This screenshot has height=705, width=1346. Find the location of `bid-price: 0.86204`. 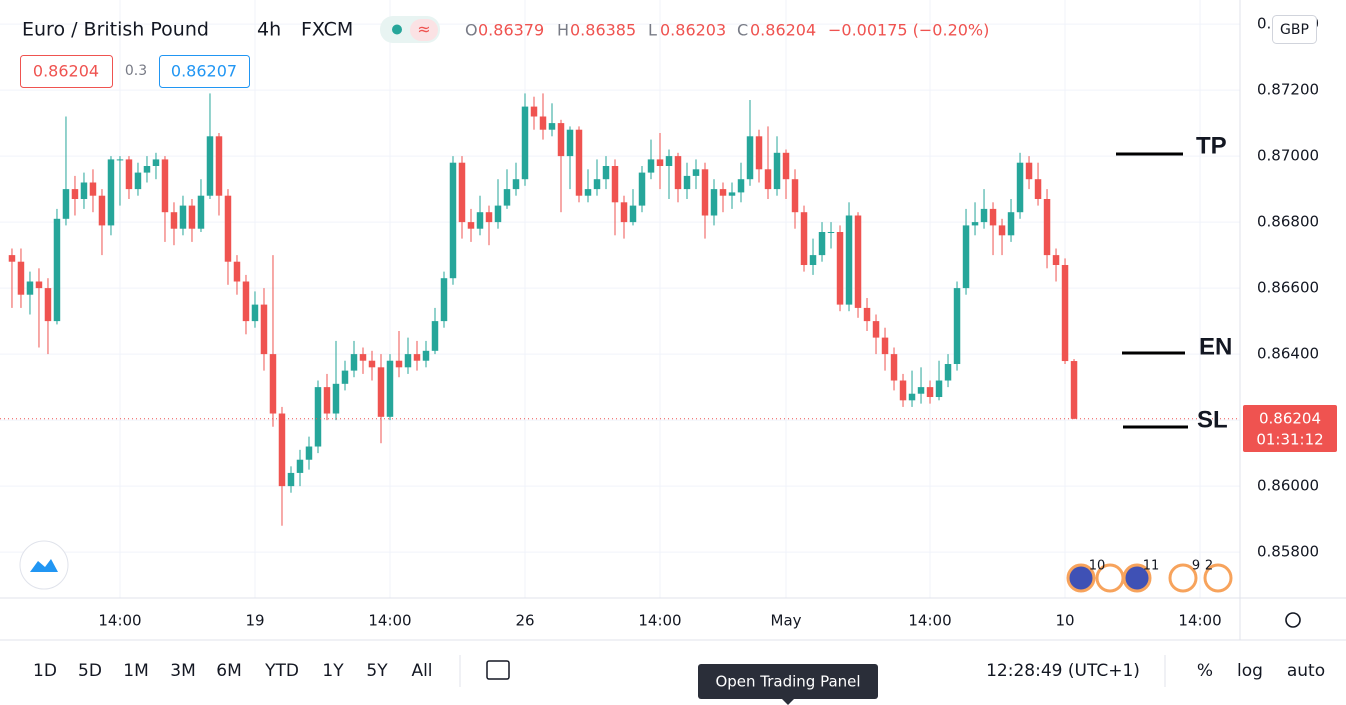

bid-price: 0.86204 is located at coordinates (66, 71).